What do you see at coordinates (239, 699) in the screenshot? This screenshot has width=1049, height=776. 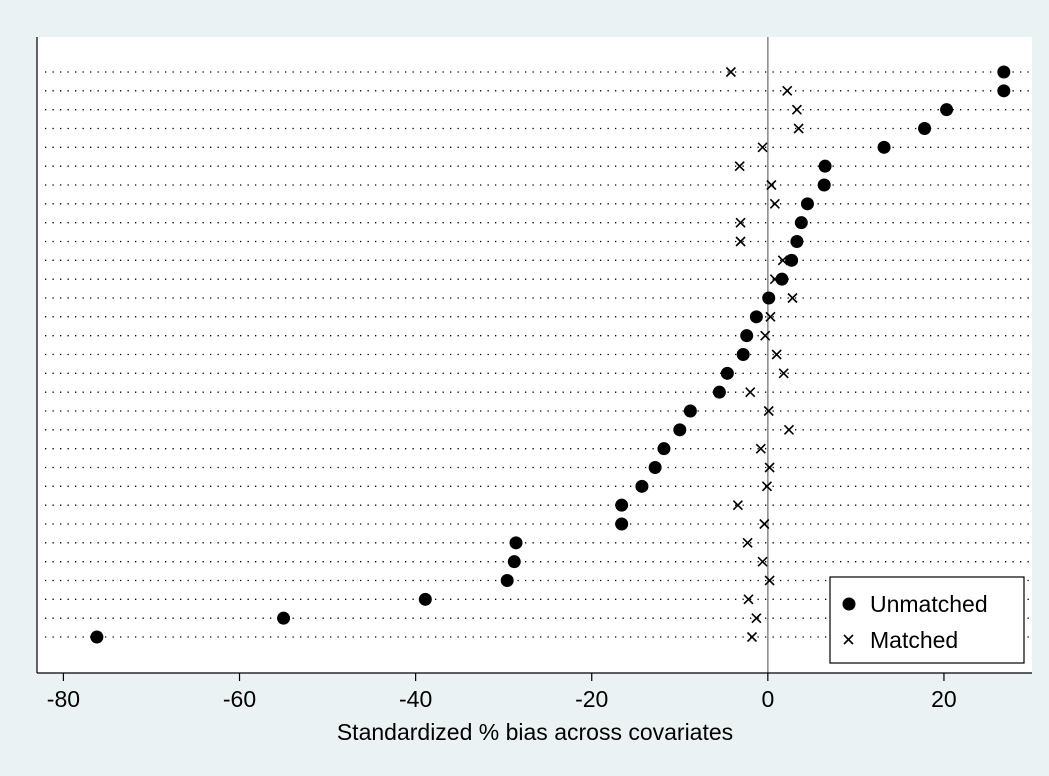 I see `x-tick-label: -60` at bounding box center [239, 699].